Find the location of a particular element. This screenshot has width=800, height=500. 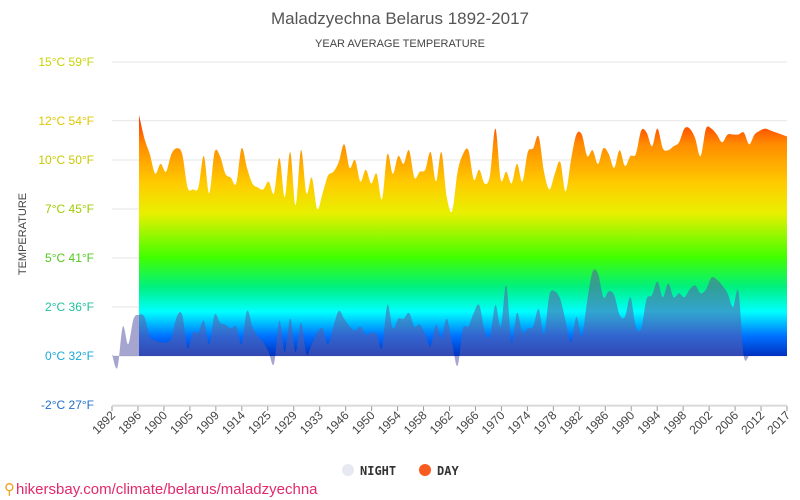

x-tick-label: 2002 is located at coordinates (700, 422).